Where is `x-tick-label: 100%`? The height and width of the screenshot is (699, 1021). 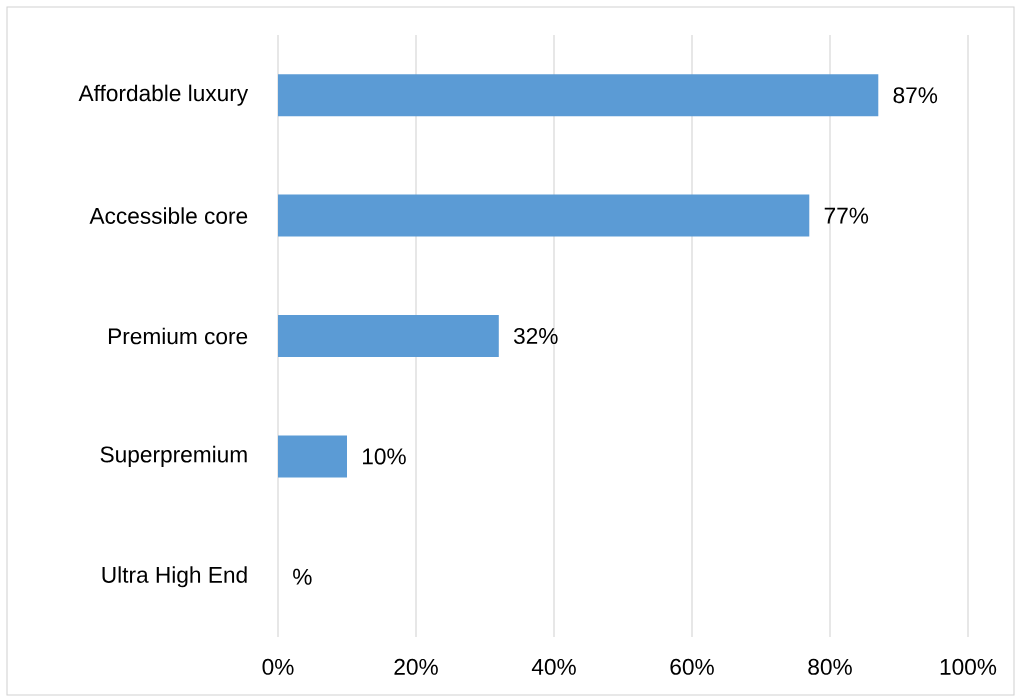 x-tick-label: 100% is located at coordinates (968, 666).